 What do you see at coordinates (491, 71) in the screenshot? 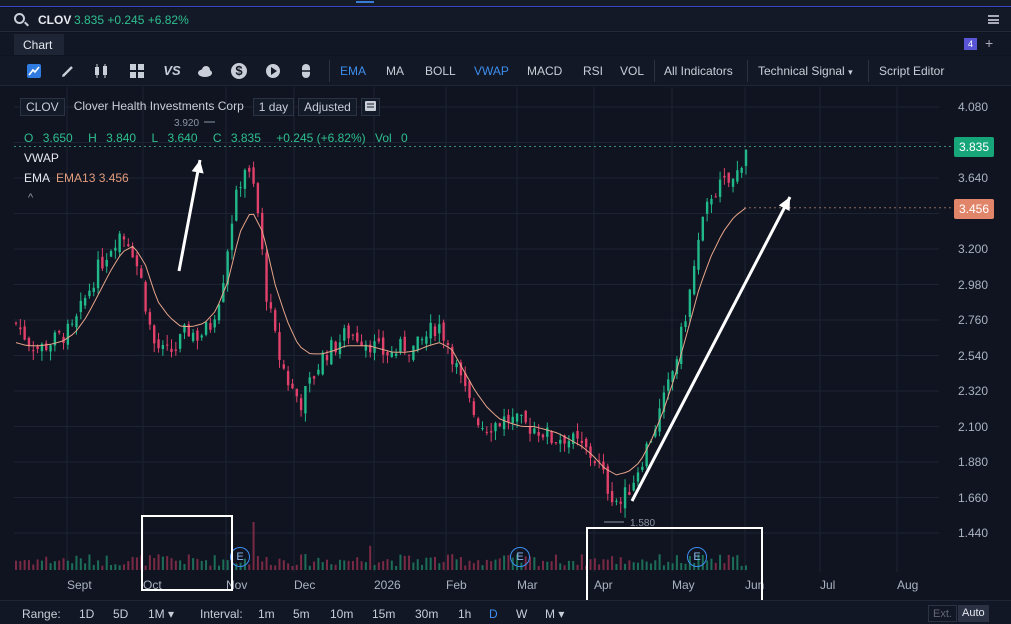
I see `indicator-vwap: VWAP` at bounding box center [491, 71].